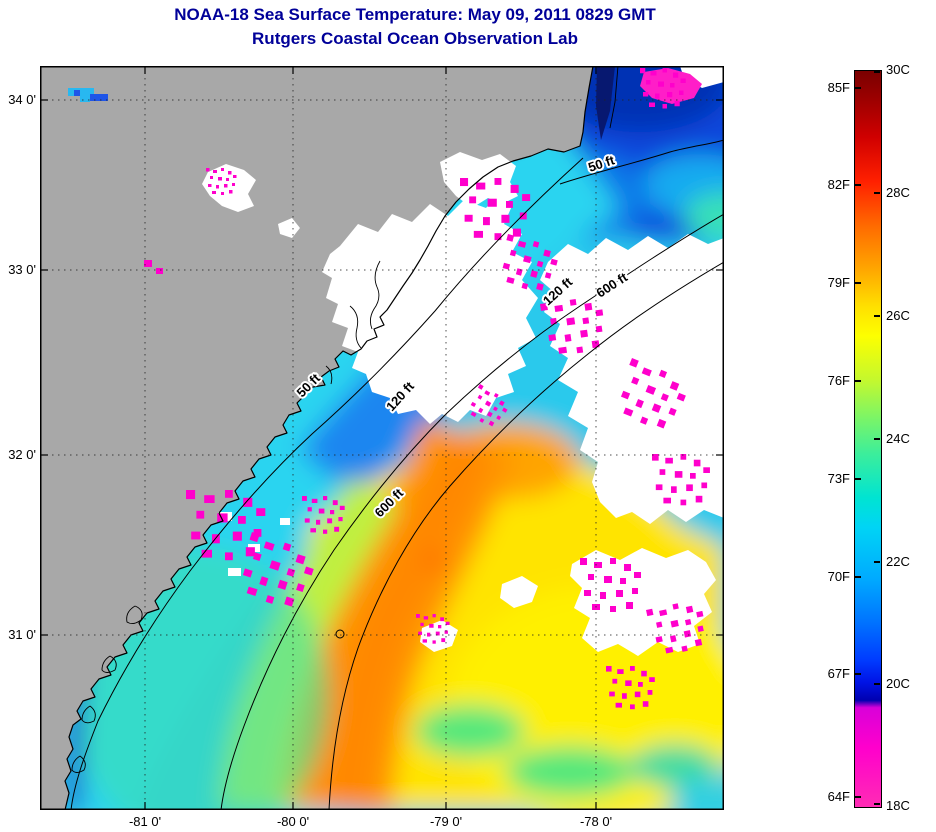 This screenshot has height=832, width=936. What do you see at coordinates (22, 634) in the screenshot?
I see `y-tick-label: 31 0'` at bounding box center [22, 634].